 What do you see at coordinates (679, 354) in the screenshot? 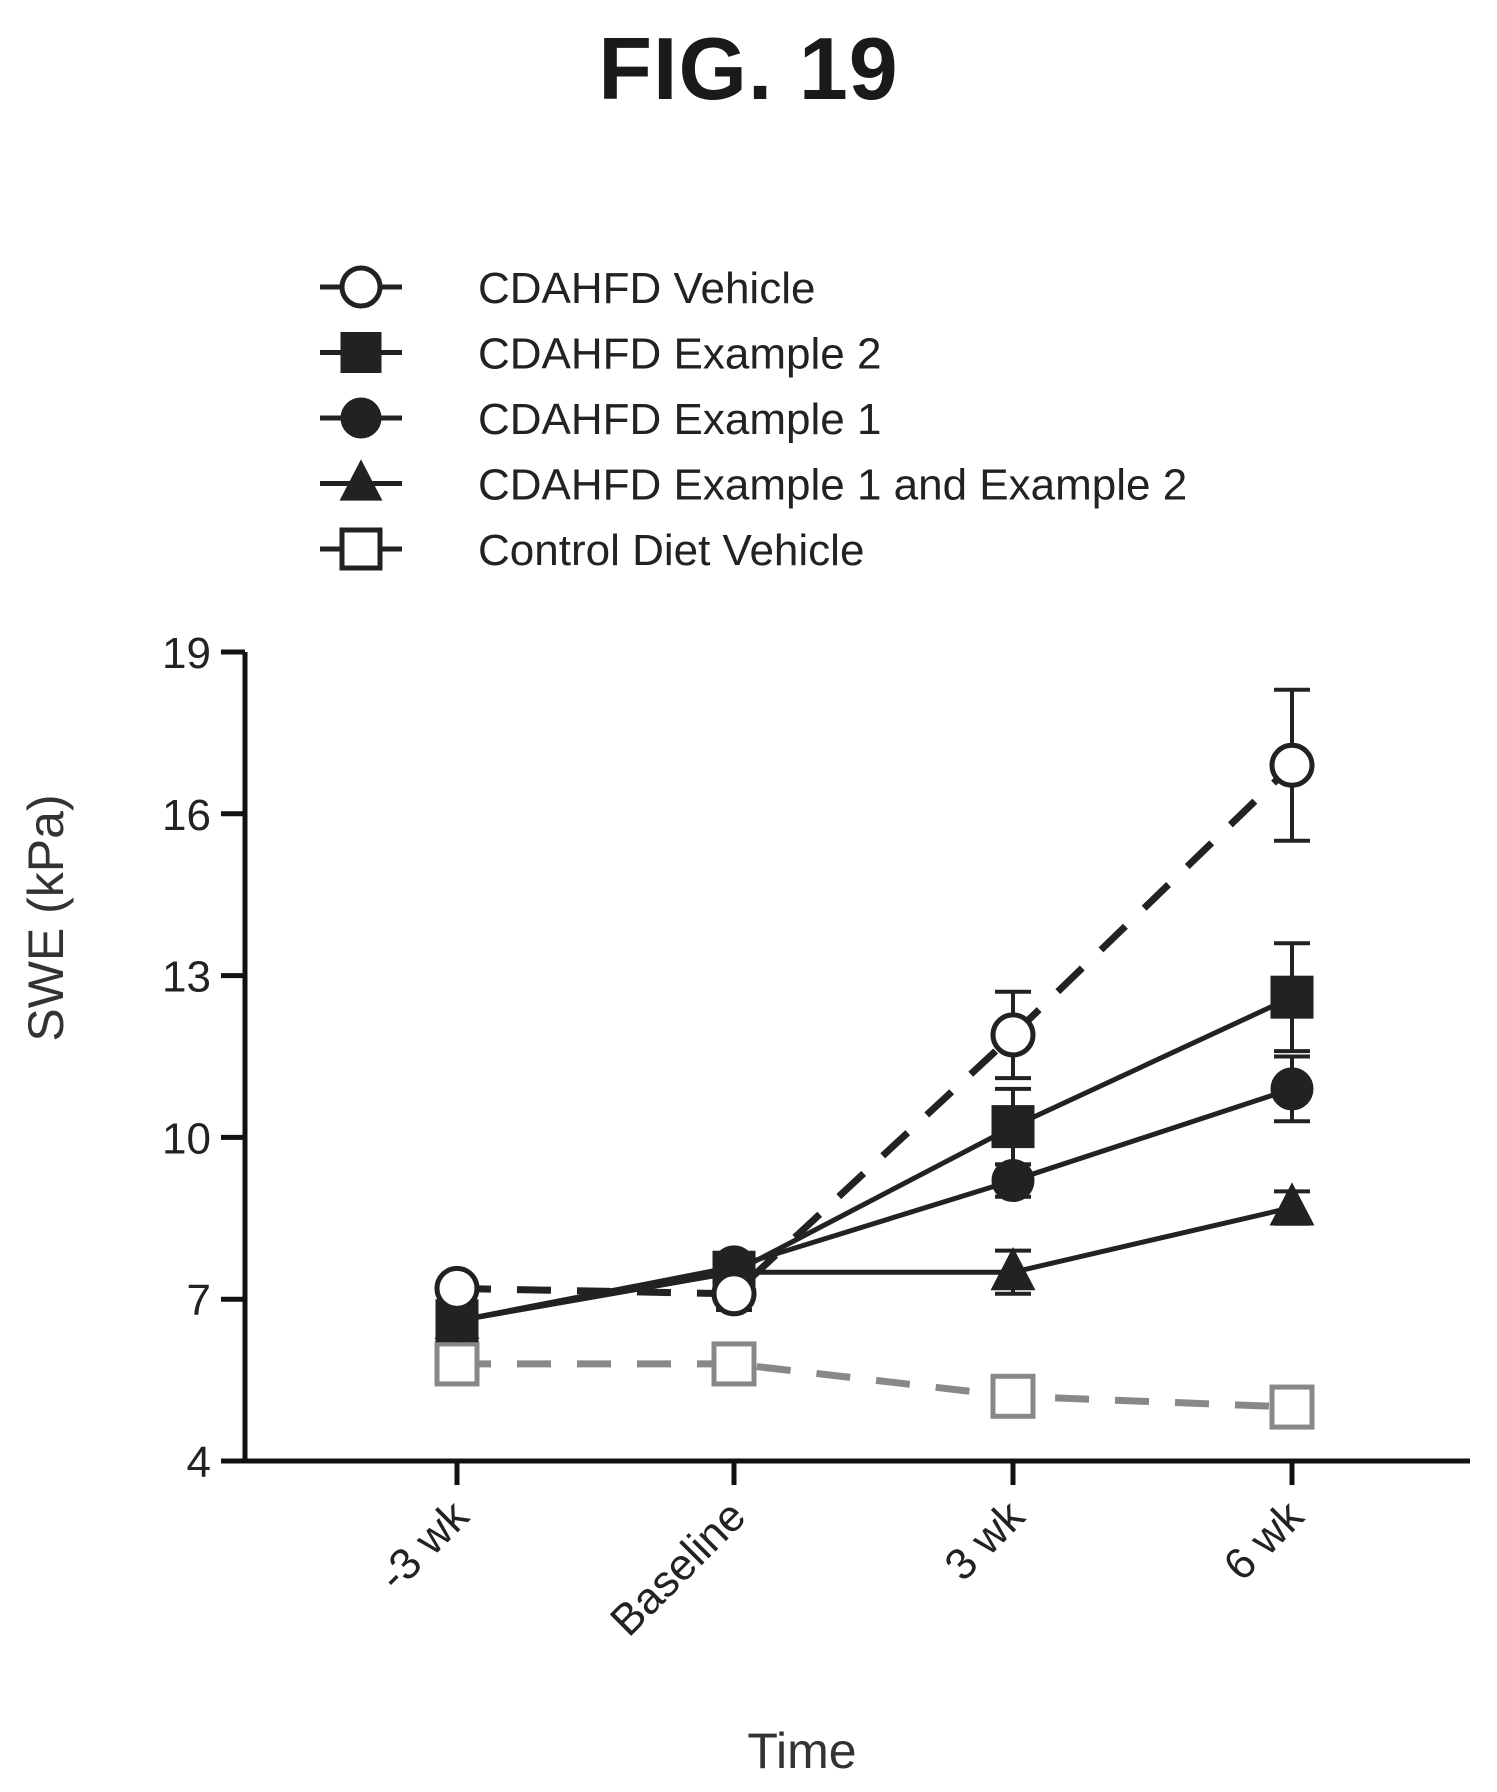
I see `legend-label: CDAHFD Example 2` at bounding box center [679, 354].